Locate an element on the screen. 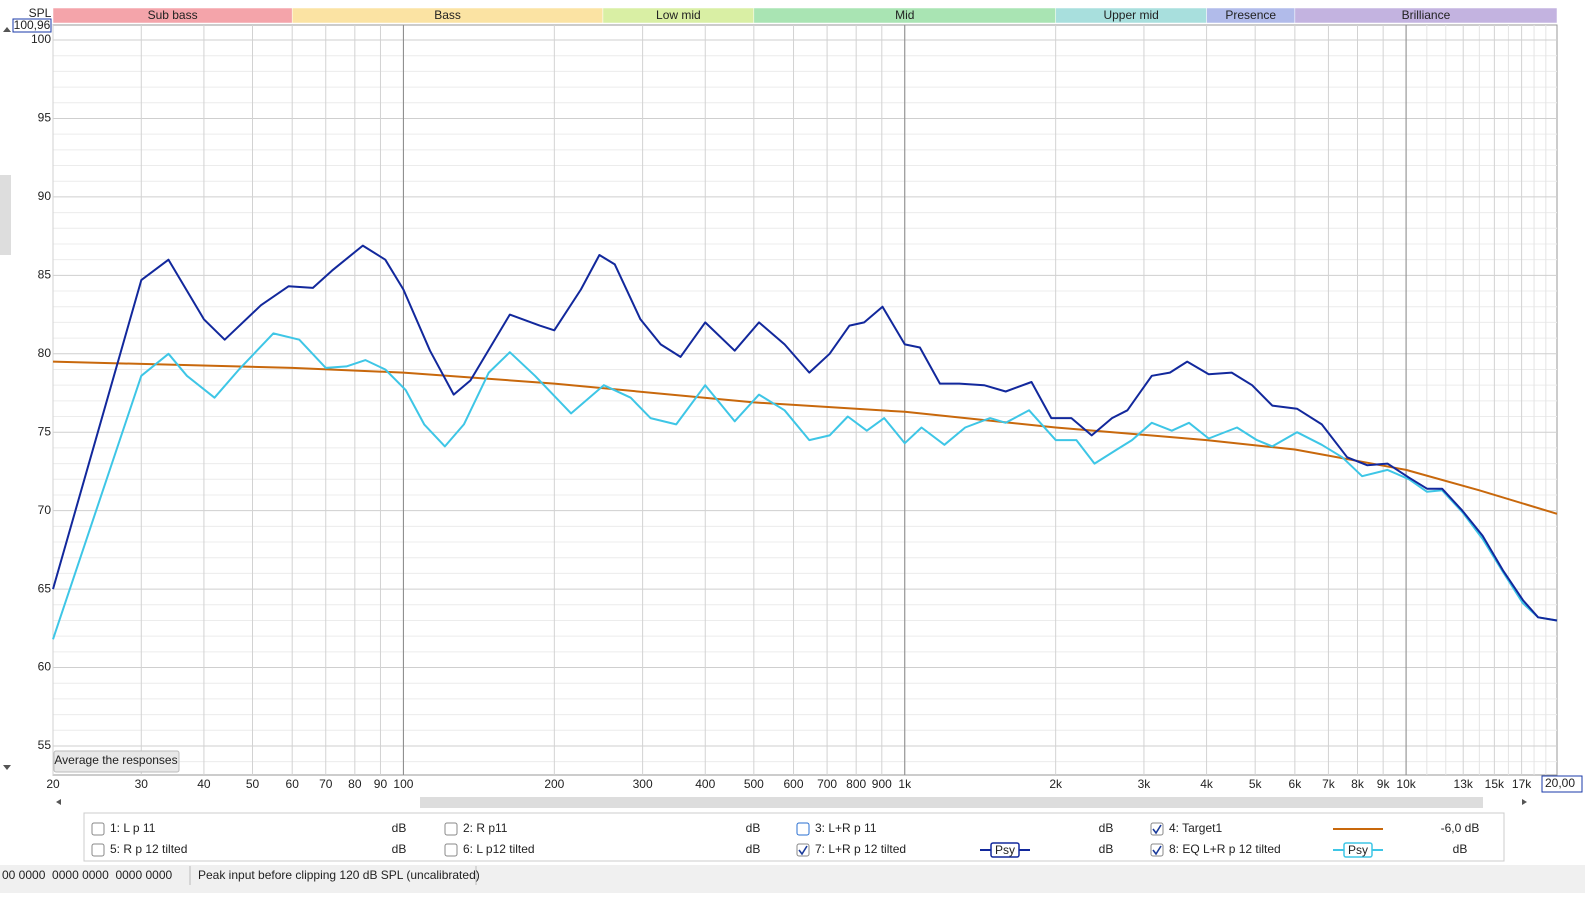  legend-panel is located at coordinates (794, 837).